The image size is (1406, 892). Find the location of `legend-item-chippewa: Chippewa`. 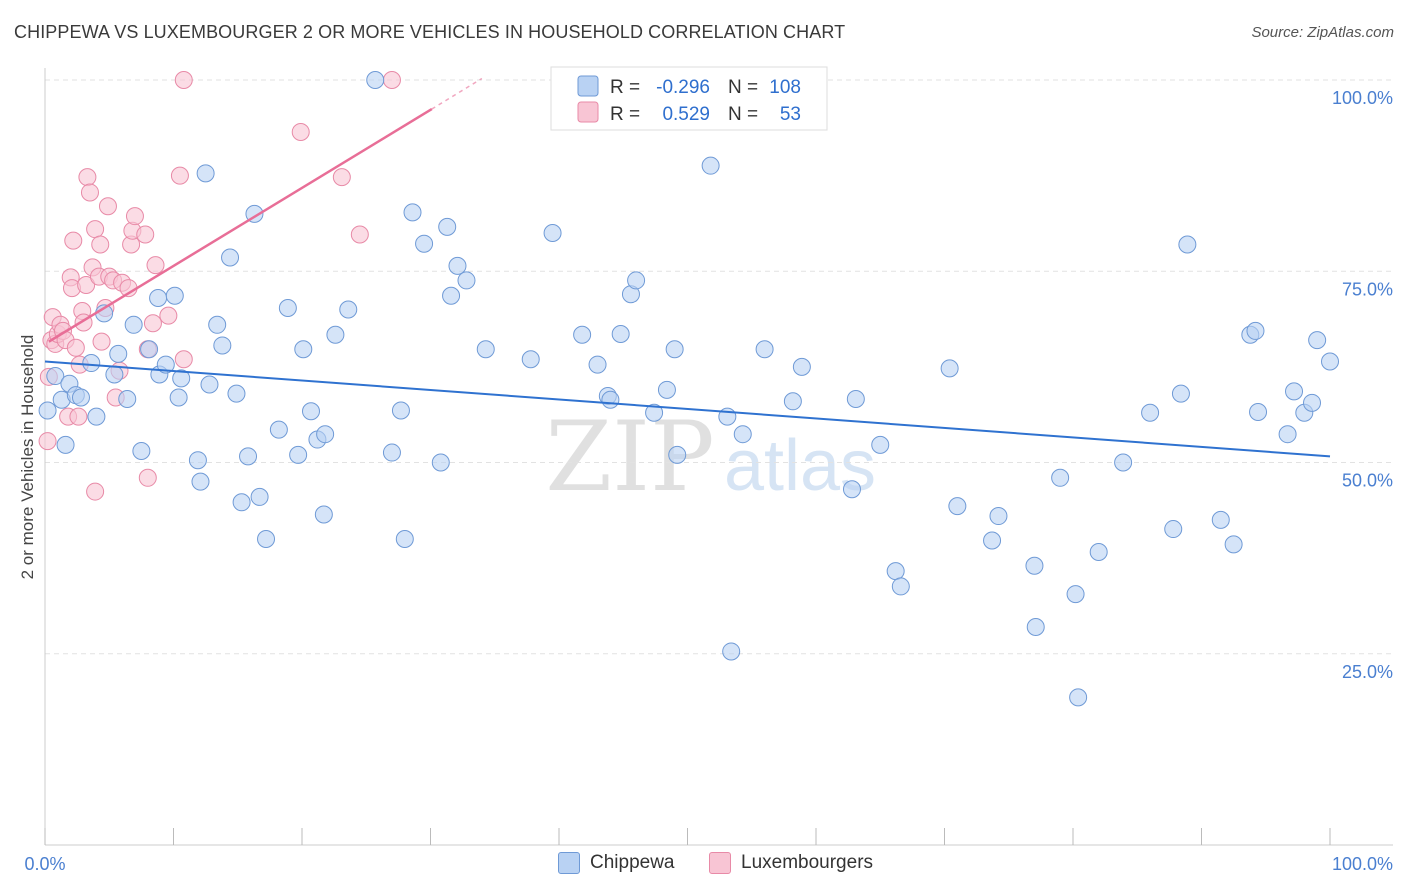

legend-item-chippewa: Chippewa is located at coordinates (616, 863).